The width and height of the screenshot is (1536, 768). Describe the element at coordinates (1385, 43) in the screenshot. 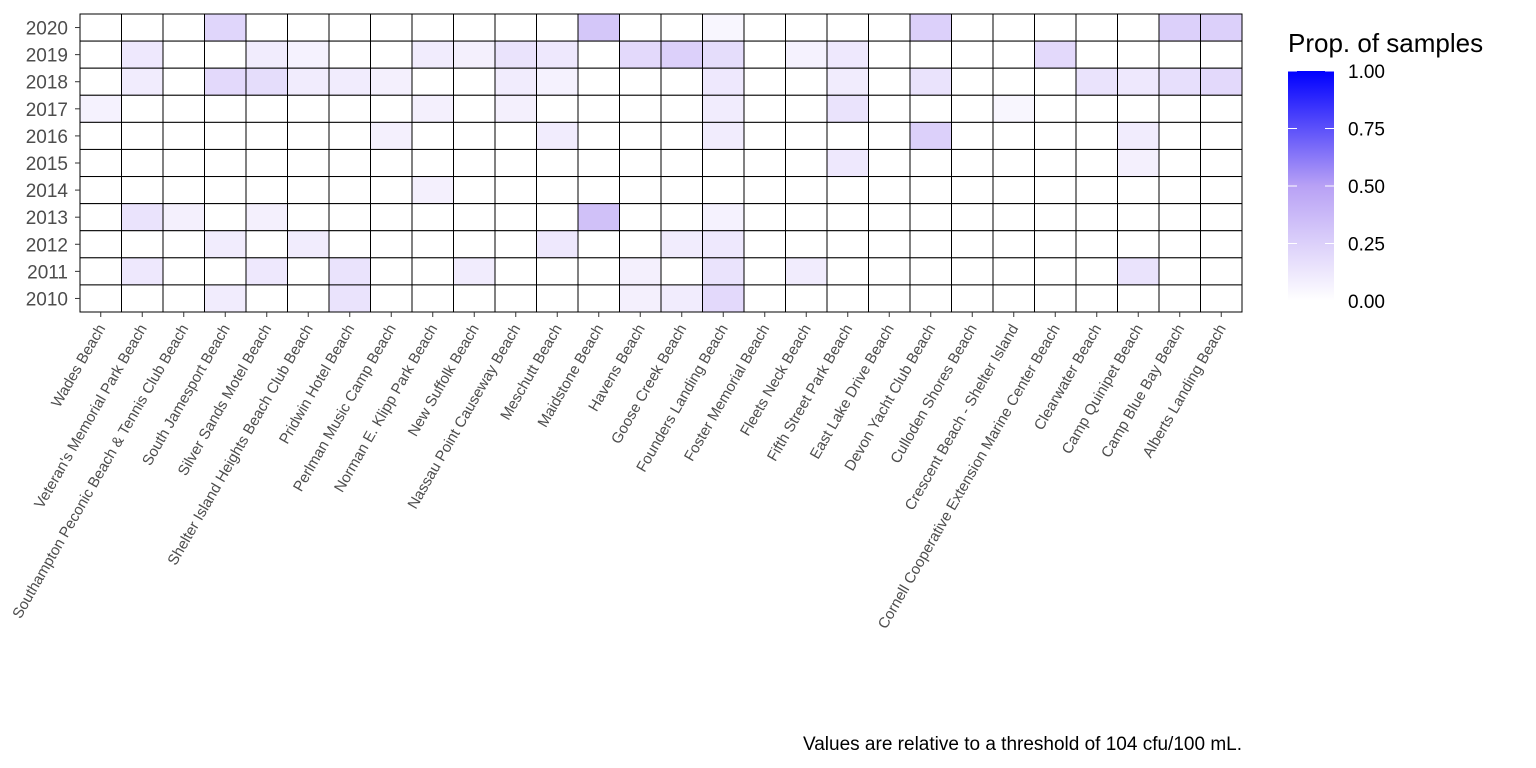

I see `legend-title: Prop. of samples` at that location.